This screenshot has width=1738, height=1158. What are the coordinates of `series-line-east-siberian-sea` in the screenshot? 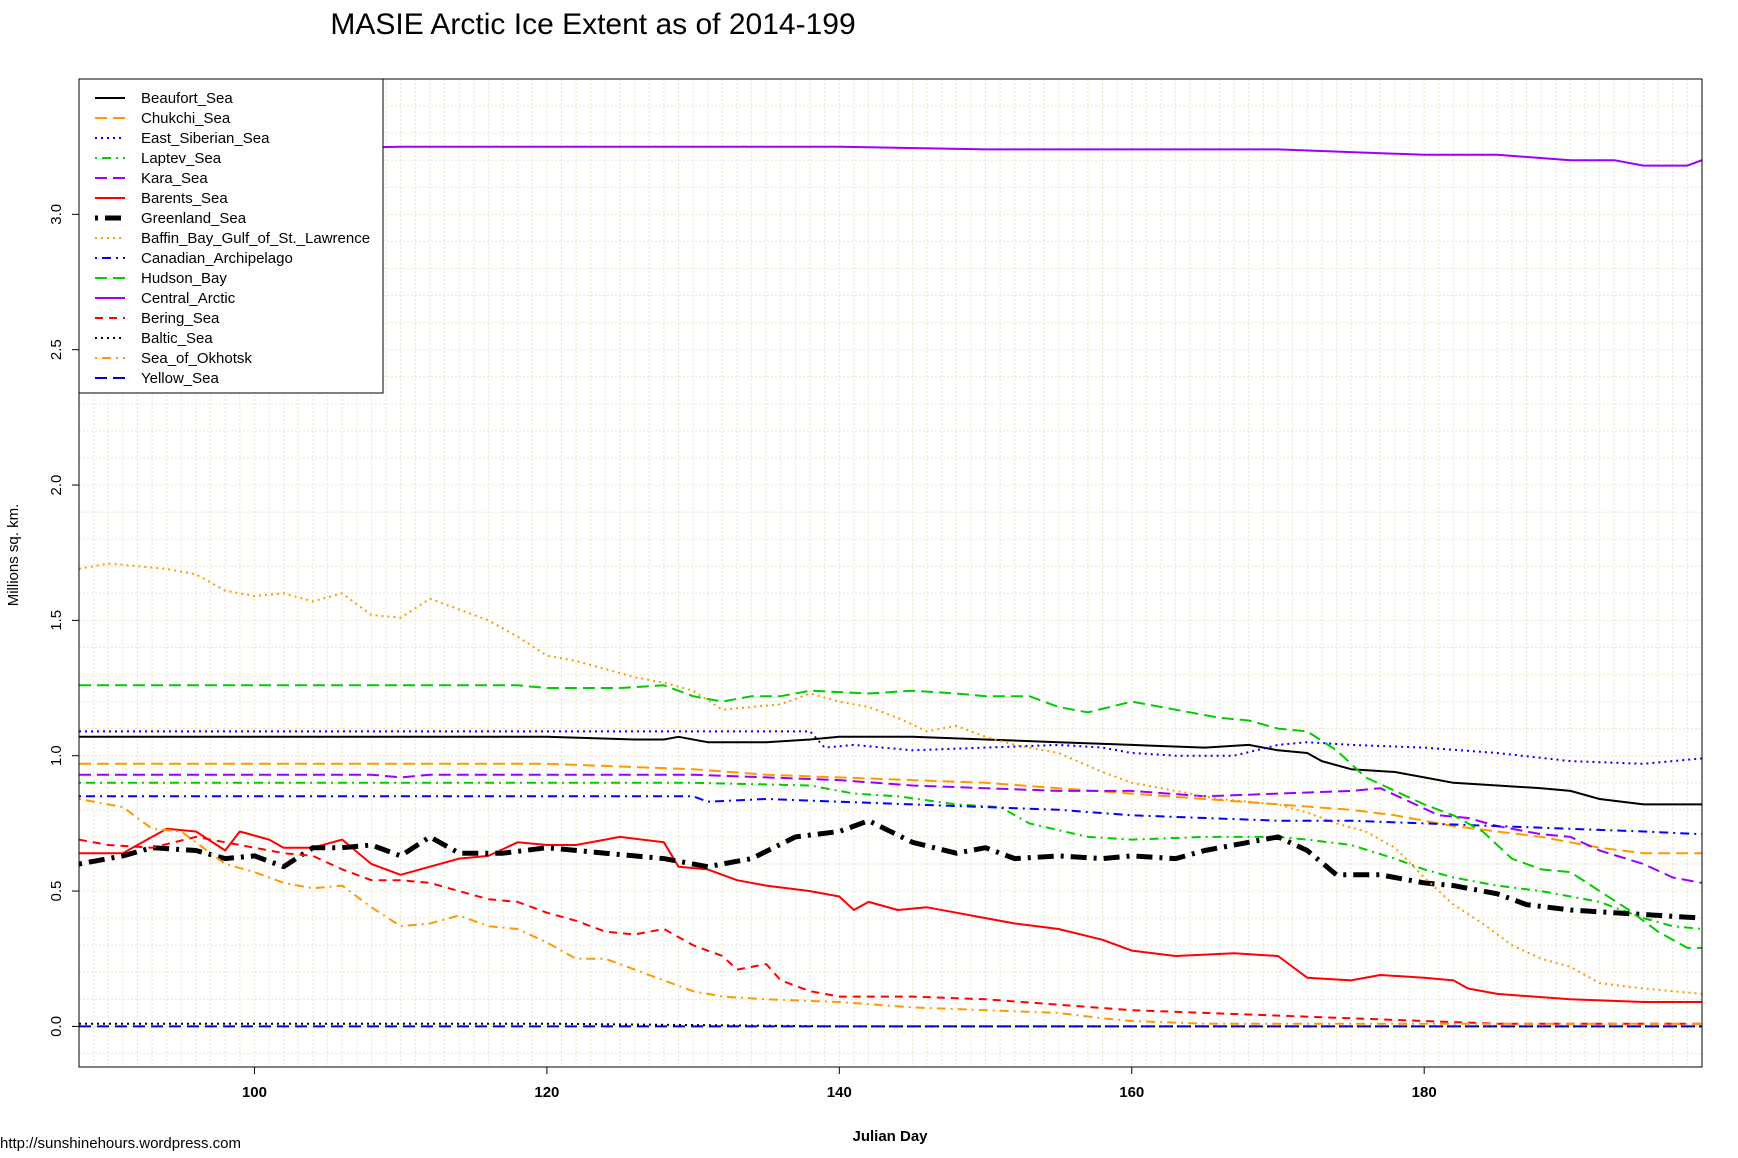 It's located at (891, 747).